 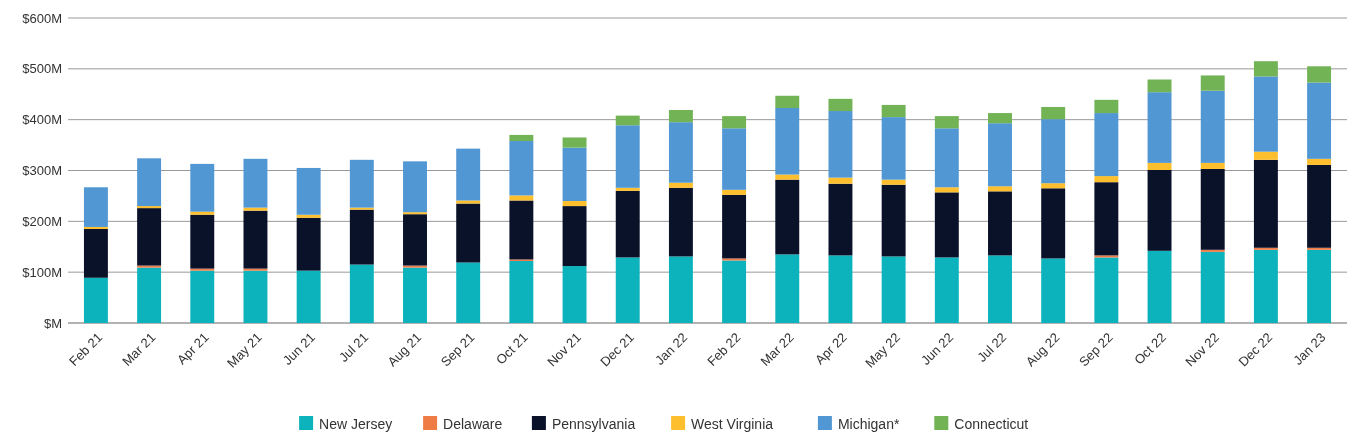 What do you see at coordinates (42, 221) in the screenshot?
I see `y-tick-label: $200M` at bounding box center [42, 221].